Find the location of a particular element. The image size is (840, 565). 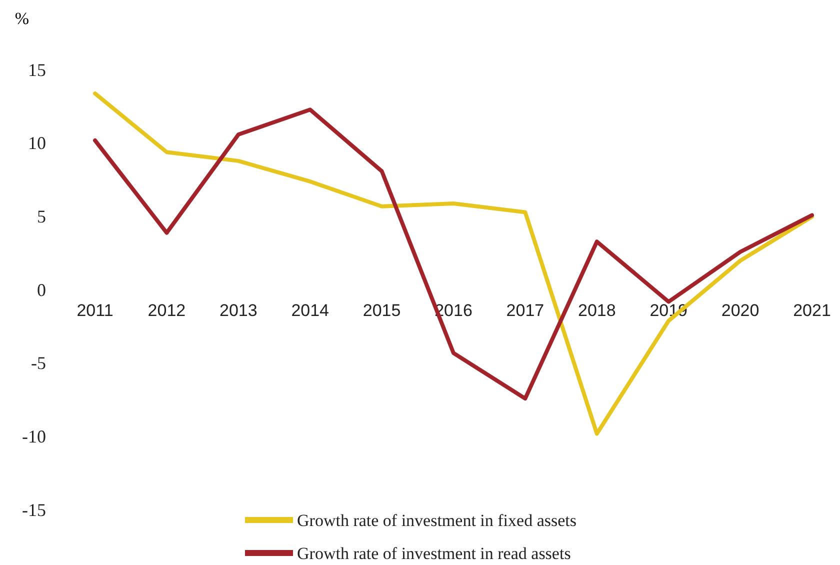

x-tick-label: 2017 is located at coordinates (525, 310).